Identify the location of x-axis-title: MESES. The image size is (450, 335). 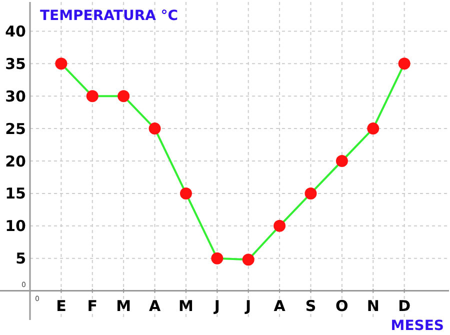
(417, 326).